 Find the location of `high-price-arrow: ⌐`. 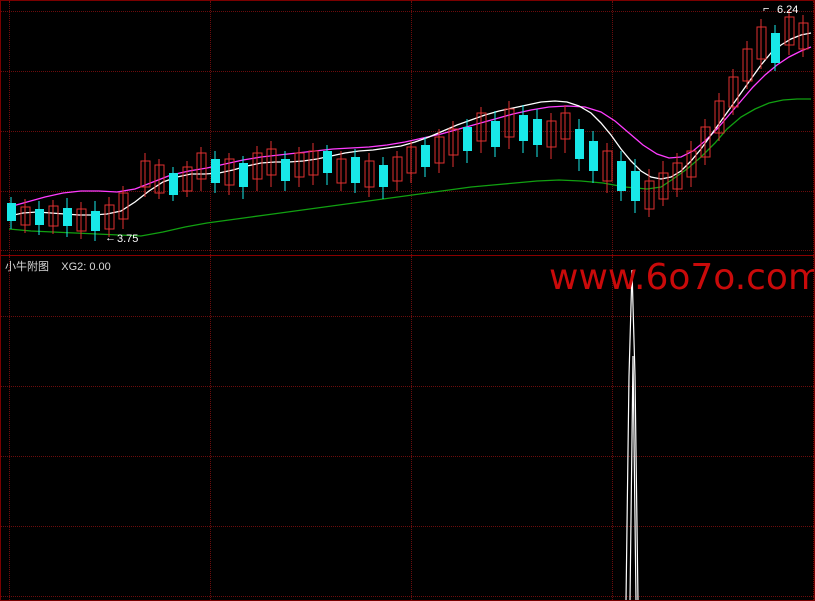

high-price-arrow: ⌐ is located at coordinates (766, 9).